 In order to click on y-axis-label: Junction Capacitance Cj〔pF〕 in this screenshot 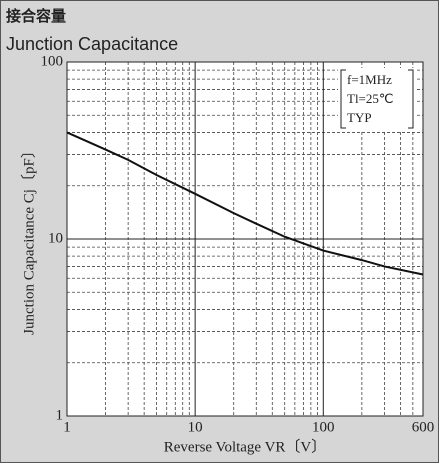, I will do `click(28, 239)`.